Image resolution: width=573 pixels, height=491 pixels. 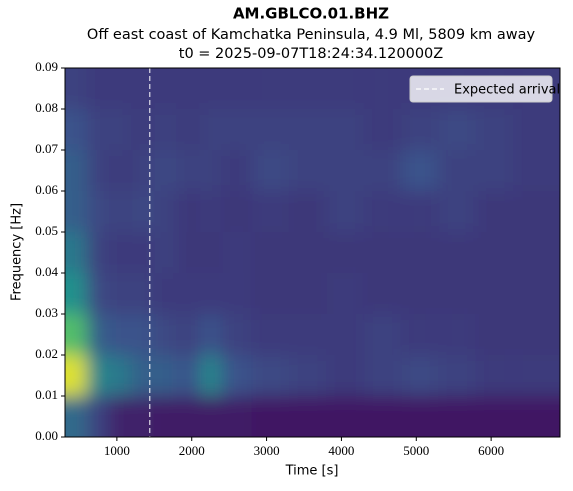 What do you see at coordinates (192, 450) in the screenshot?
I see `x-tick-label: 2000` at bounding box center [192, 450].